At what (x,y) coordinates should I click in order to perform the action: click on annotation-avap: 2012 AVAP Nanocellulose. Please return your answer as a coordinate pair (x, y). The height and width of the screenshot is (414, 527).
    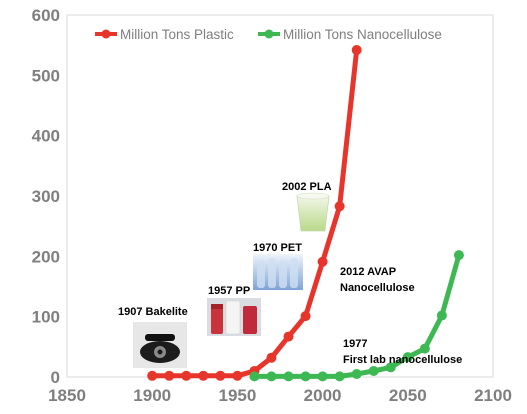
    Looking at the image, I should click on (377, 280).